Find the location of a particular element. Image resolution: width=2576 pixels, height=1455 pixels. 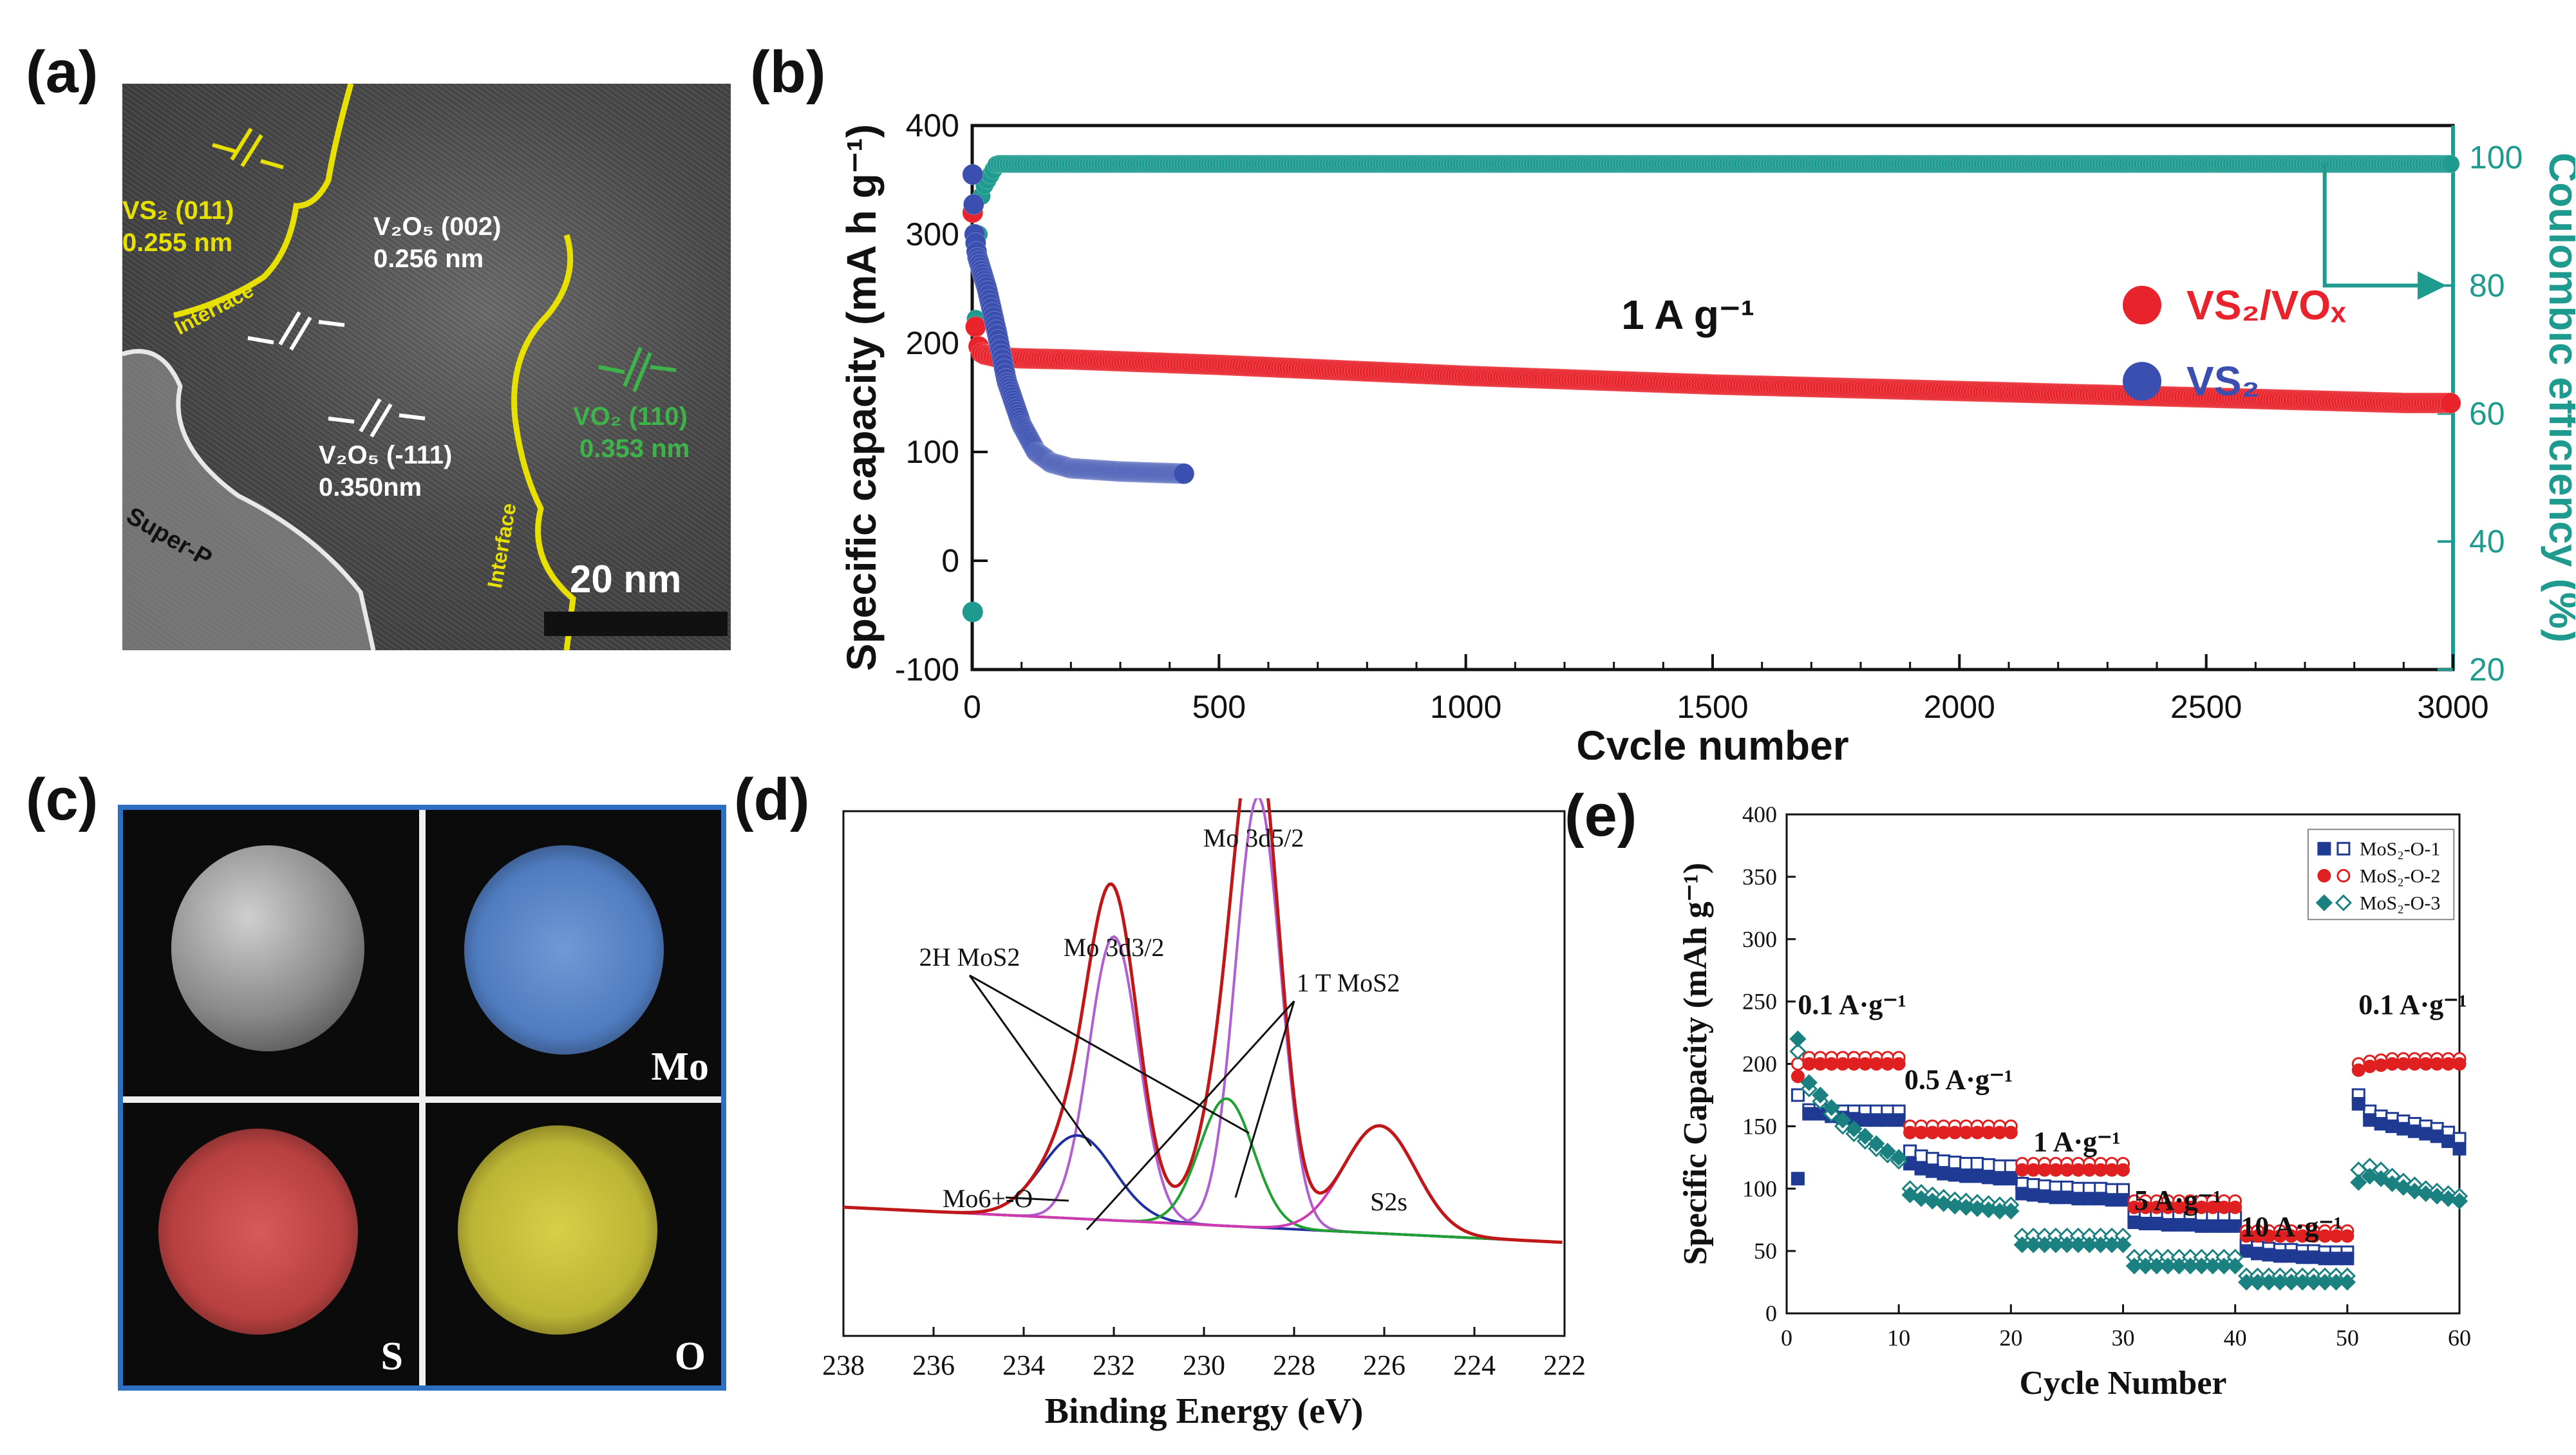

legend-label-b: VS₂/VOₓ is located at coordinates (2266, 305).